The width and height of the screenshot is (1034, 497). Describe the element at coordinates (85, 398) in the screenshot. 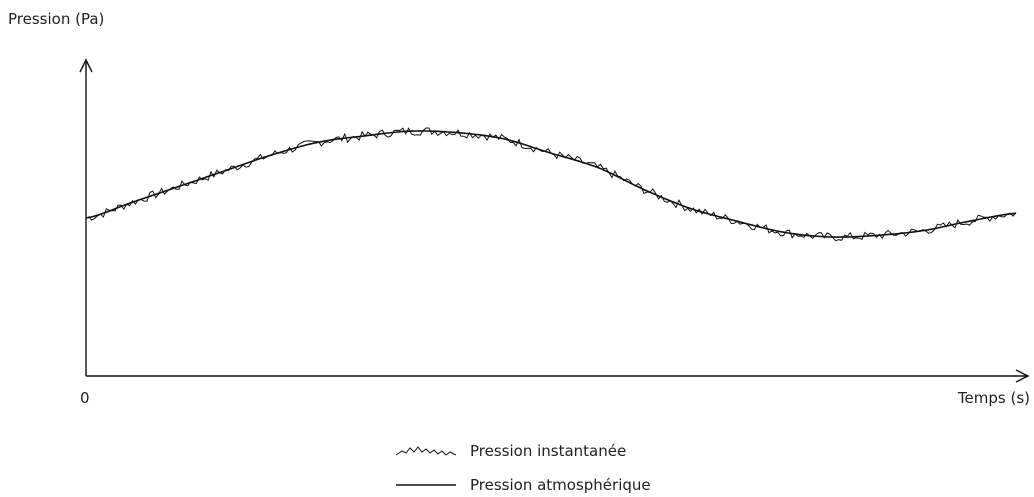

I see `origin-label: 0` at that location.